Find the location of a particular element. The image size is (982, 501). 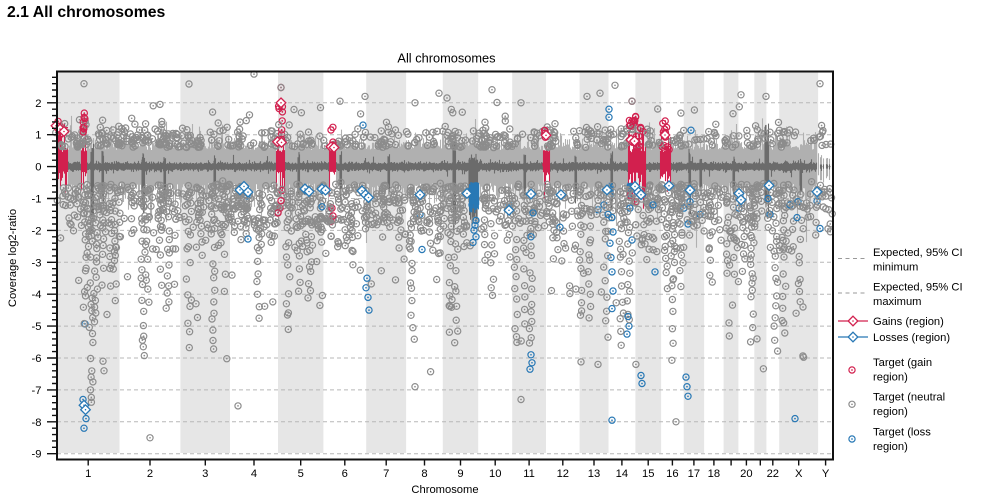

svg-text: Coverage log2-ratio is located at coordinates (13, 258).